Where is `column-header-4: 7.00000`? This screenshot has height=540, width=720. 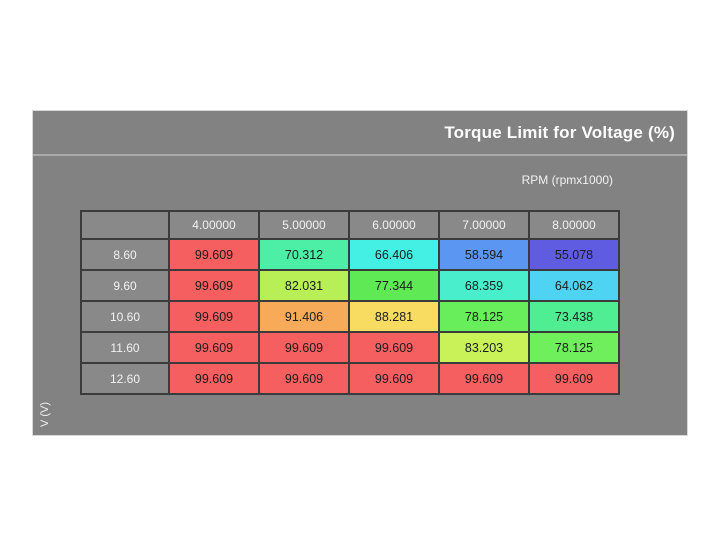 column-header-4: 7.00000 is located at coordinates (484, 225).